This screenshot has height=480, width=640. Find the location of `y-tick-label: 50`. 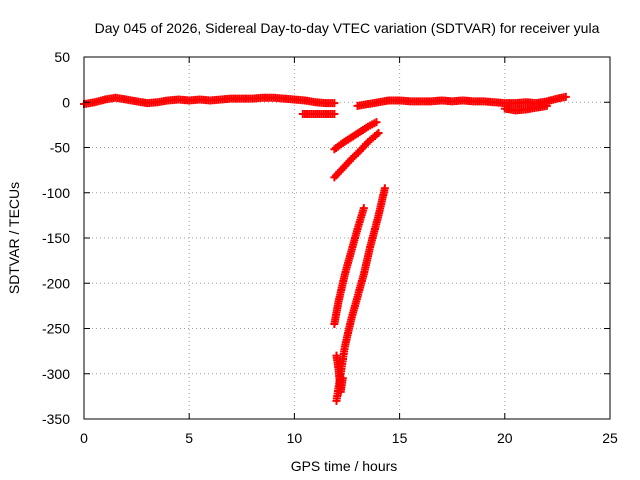

y-tick-label: 50 is located at coordinates (62, 57).